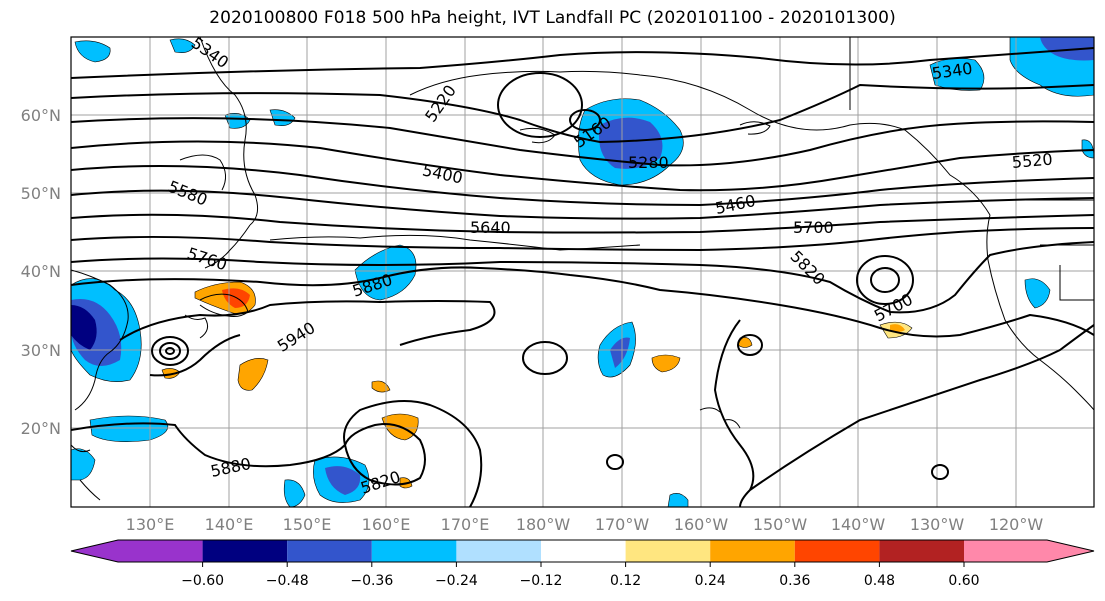 The image size is (1105, 601). What do you see at coordinates (41, 193) in the screenshot?
I see `lat-label: 50°N` at bounding box center [41, 193].